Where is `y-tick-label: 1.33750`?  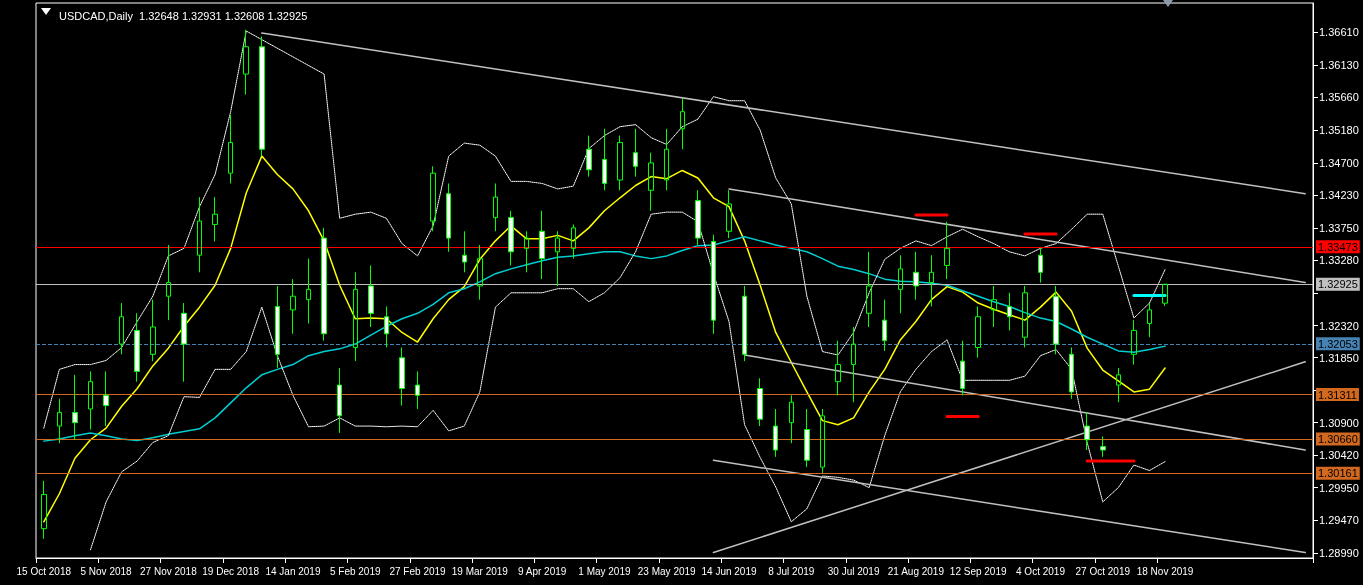 y-tick-label: 1.33750 is located at coordinates (1339, 227).